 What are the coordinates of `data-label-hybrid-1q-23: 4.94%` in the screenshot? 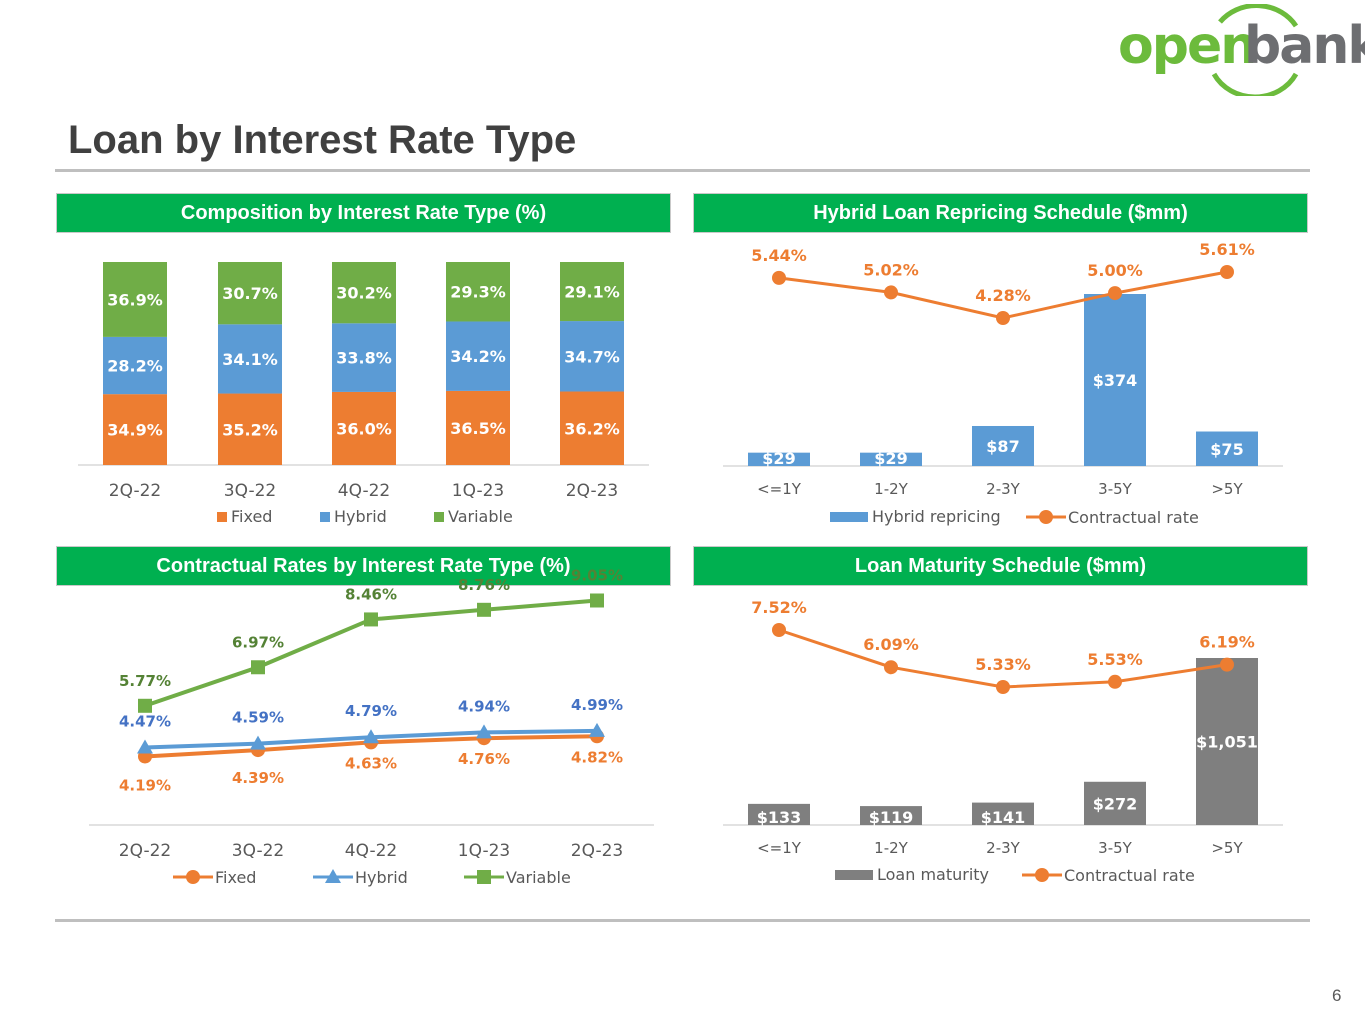 It's located at (484, 706).